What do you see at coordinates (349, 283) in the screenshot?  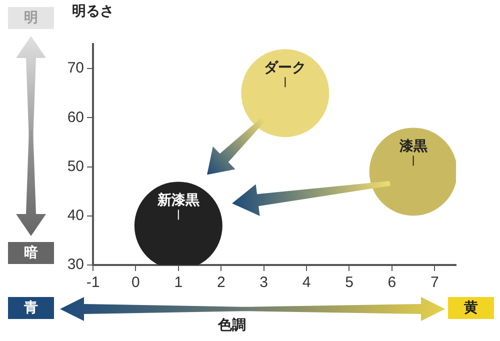 I see `x-tick-label: 5` at bounding box center [349, 283].